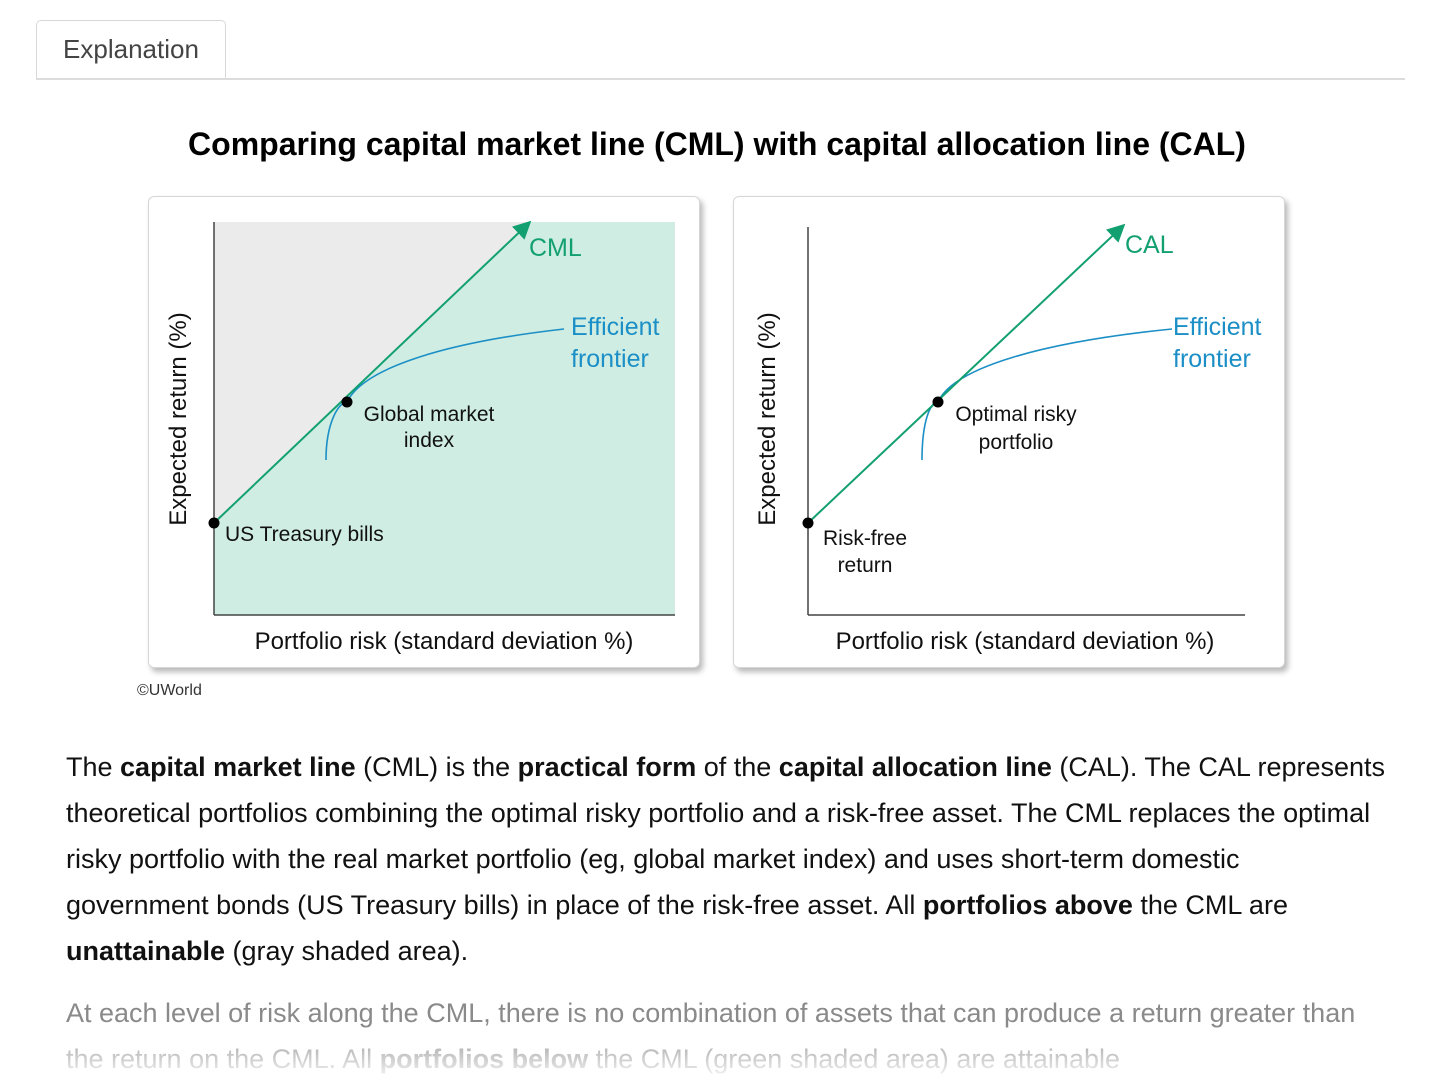  Describe the element at coordinates (865, 565) in the screenshot. I see `risk-free-label-line2: return` at that location.